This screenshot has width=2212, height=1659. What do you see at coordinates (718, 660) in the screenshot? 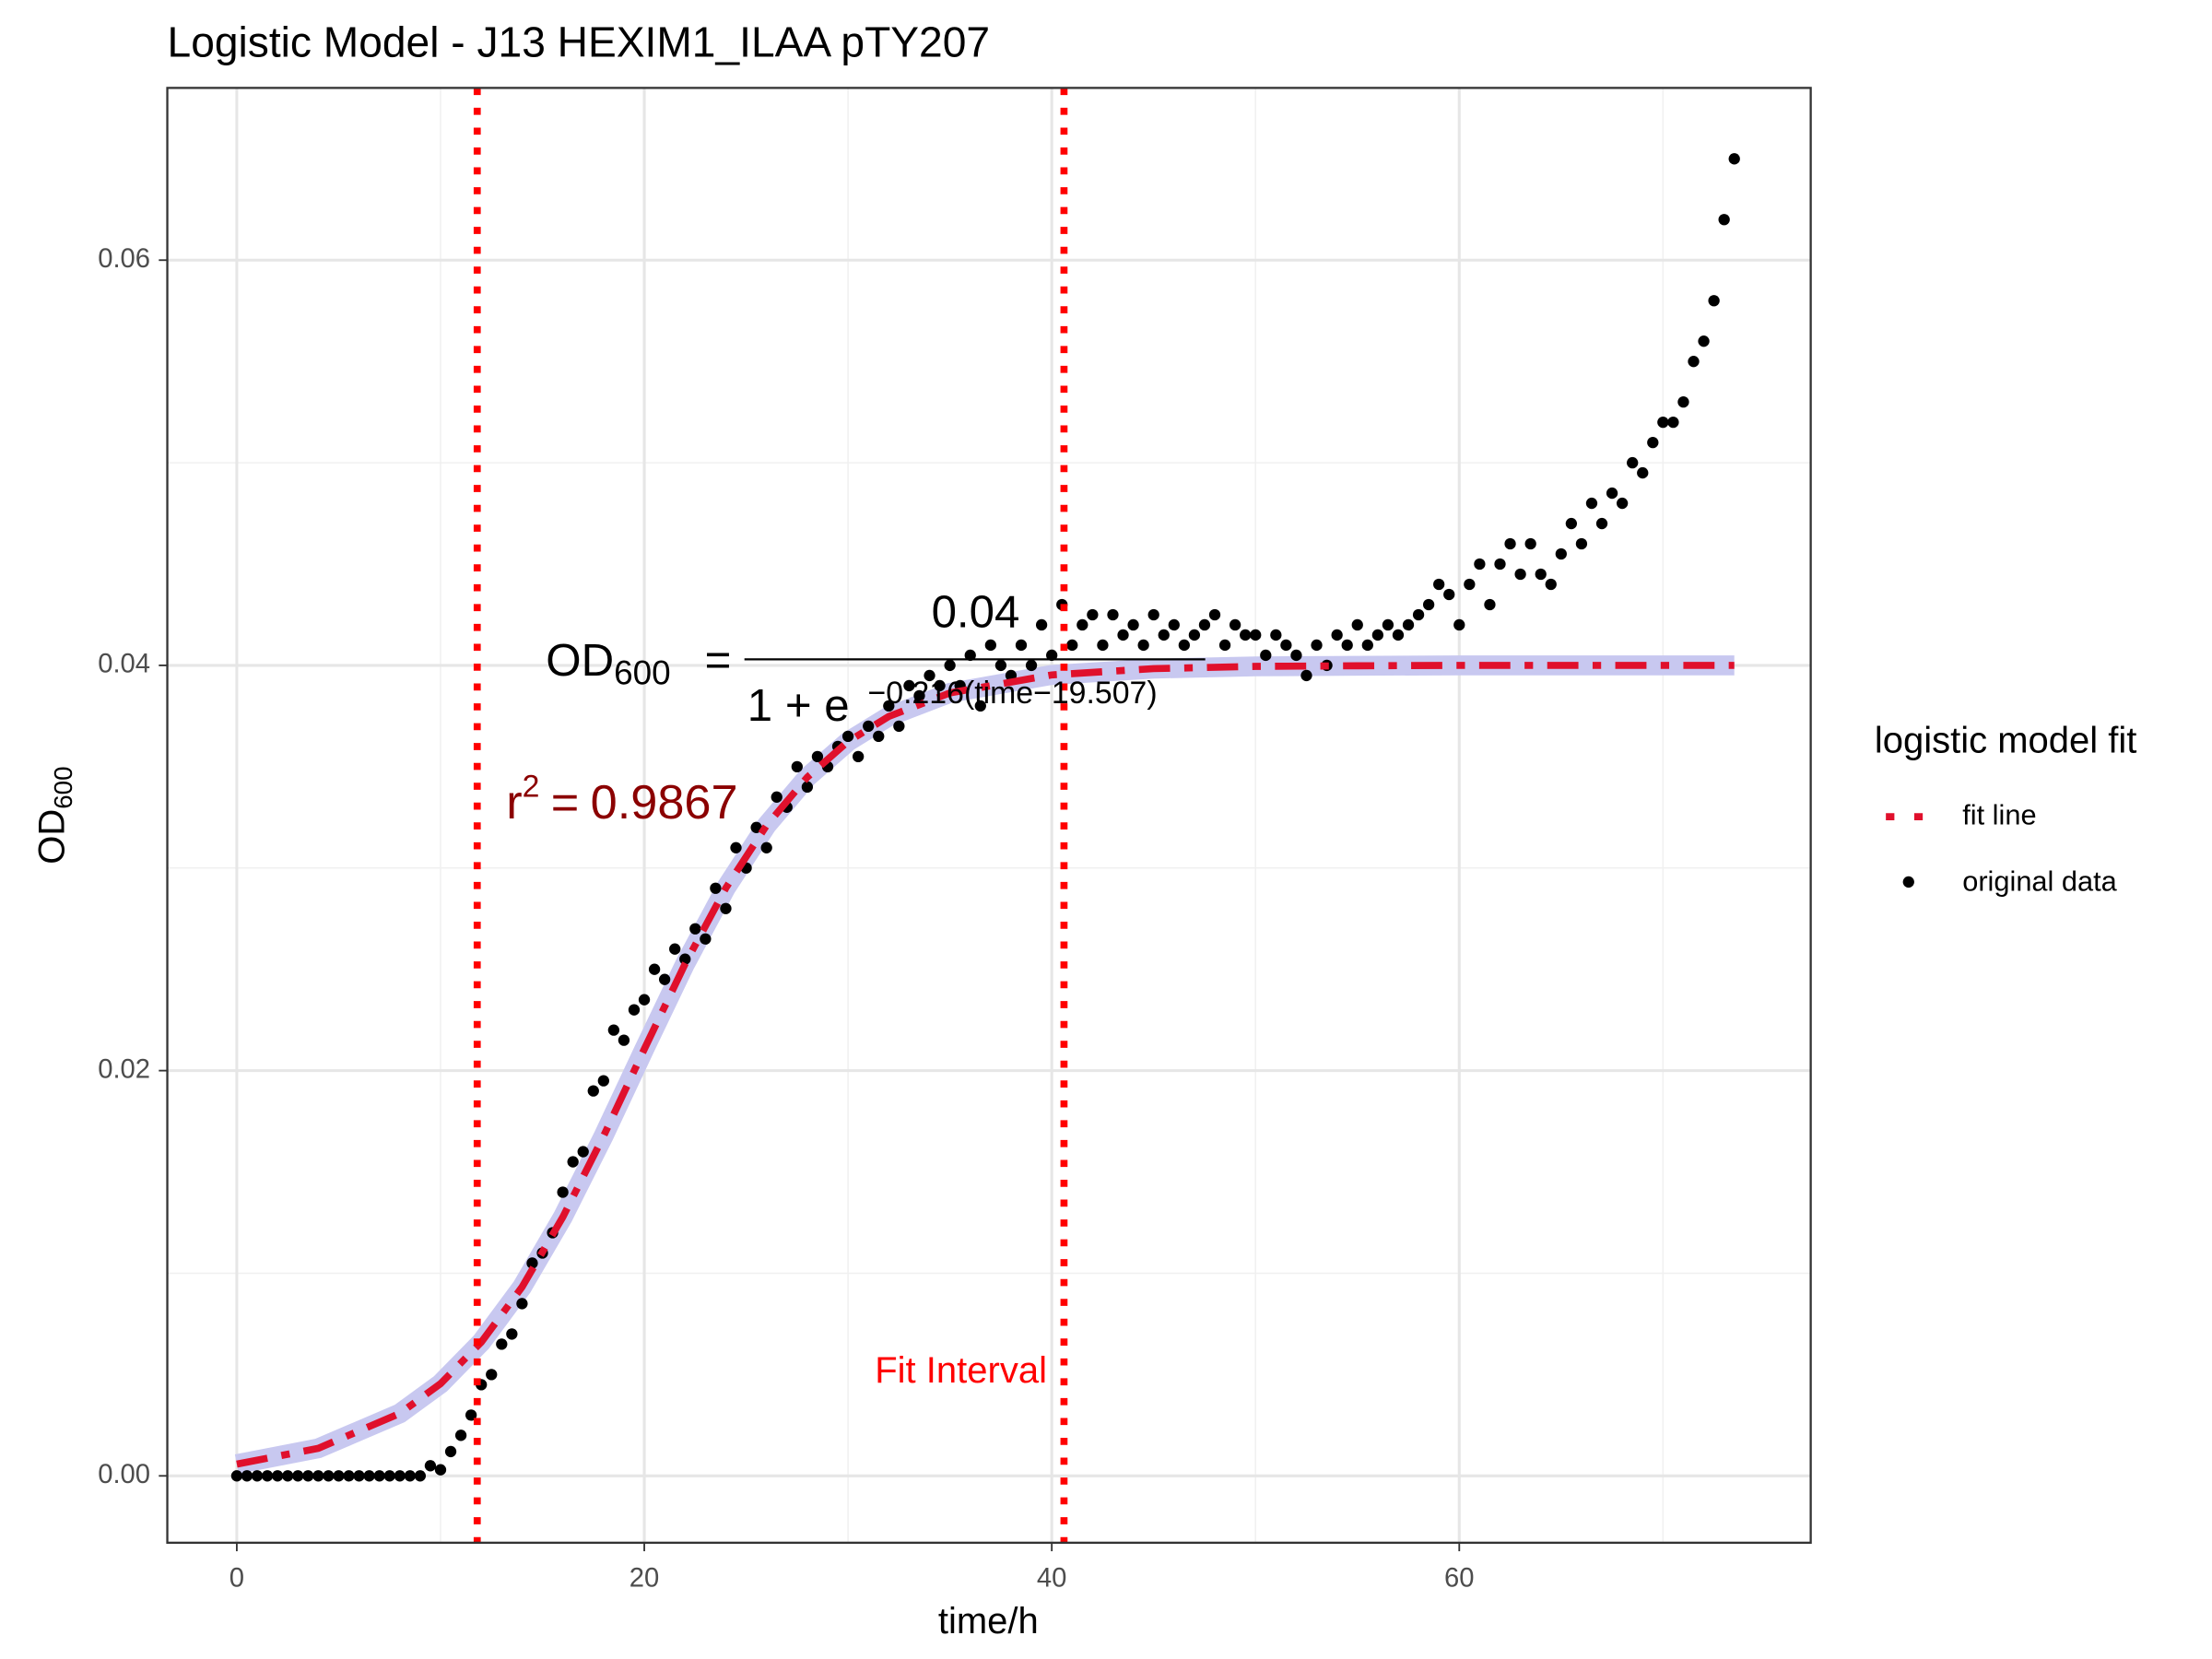
I see `eq-equals: =` at bounding box center [718, 660].